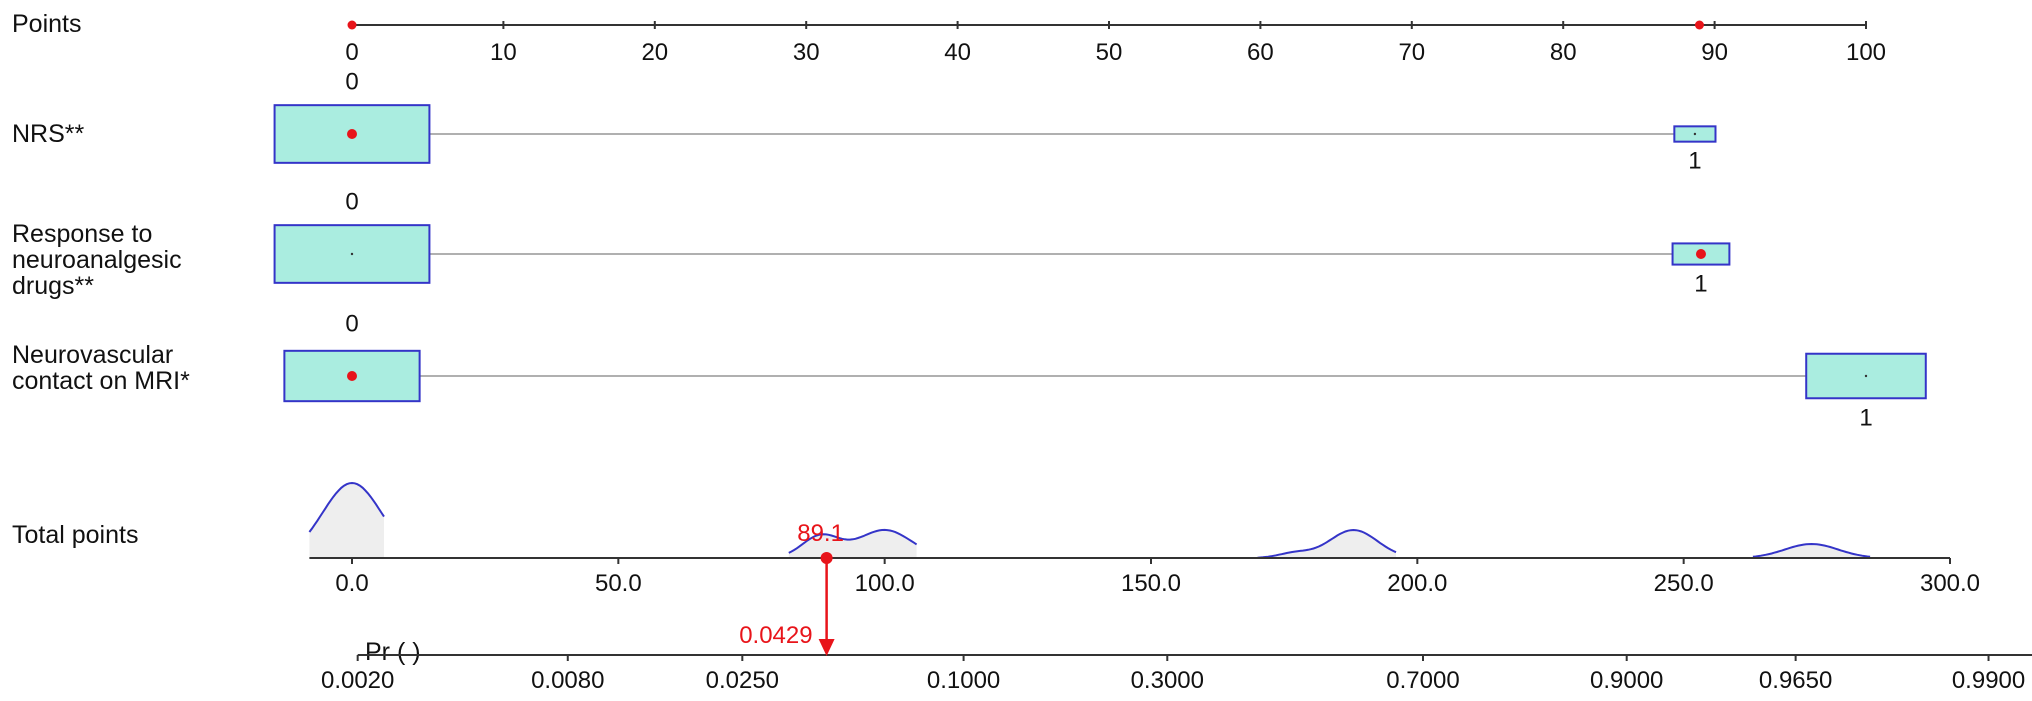 This screenshot has height=701, width=2032. What do you see at coordinates (101, 381) in the screenshot?
I see `variable-label-mri-line2: contact on MRI*` at bounding box center [101, 381].